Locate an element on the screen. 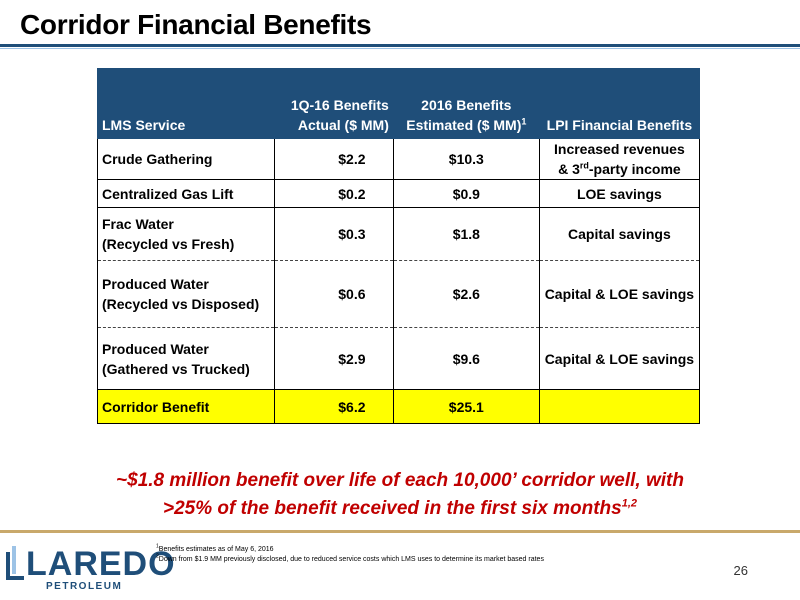 This screenshot has height=600, width=800. service-subtext: (Gathered vs Trucked) is located at coordinates (176, 368).